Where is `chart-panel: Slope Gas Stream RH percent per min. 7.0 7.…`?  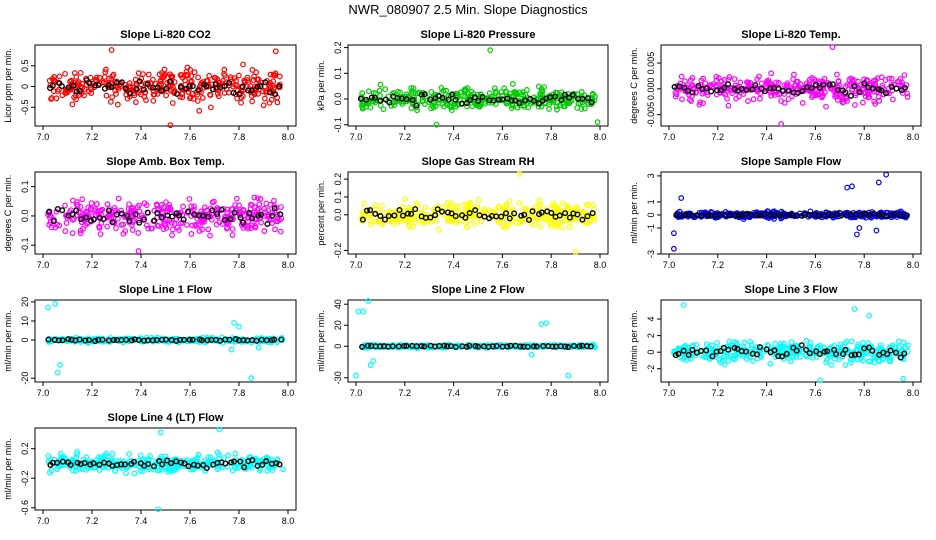 chart-panel: Slope Gas Stream RH percent per min. 7.0 7.… is located at coordinates (462, 213).